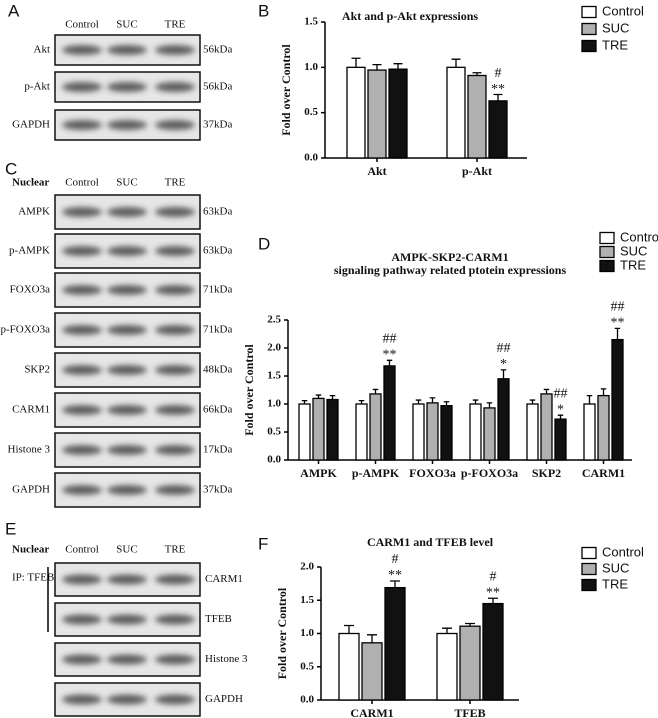 This screenshot has height=718, width=658. Describe the element at coordinates (30, 183) in the screenshot. I see `blot-header: Nuclear` at that location.